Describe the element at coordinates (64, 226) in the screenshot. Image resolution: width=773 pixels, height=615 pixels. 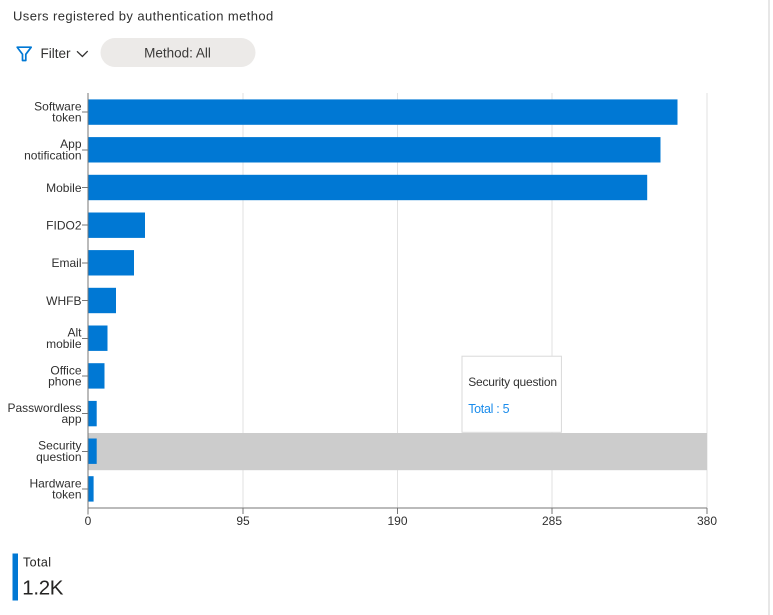
I see `svg-text: FIDO2` at that location.